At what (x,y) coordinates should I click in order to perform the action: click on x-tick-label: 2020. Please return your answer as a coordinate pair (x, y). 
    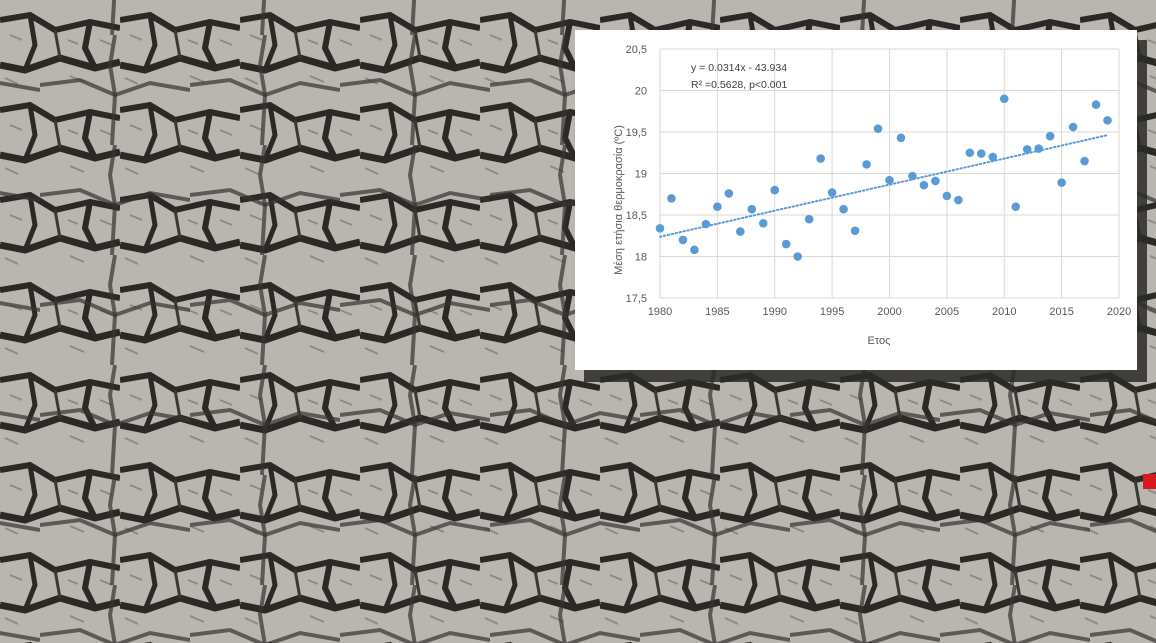
    Looking at the image, I should click on (1119, 312).